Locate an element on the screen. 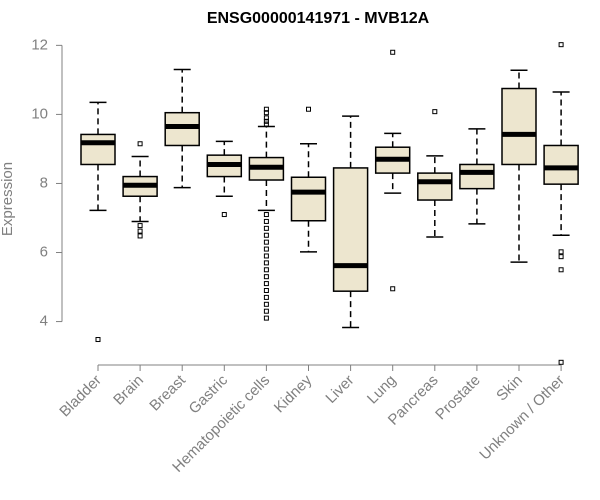  box-kidney is located at coordinates (308, 179).